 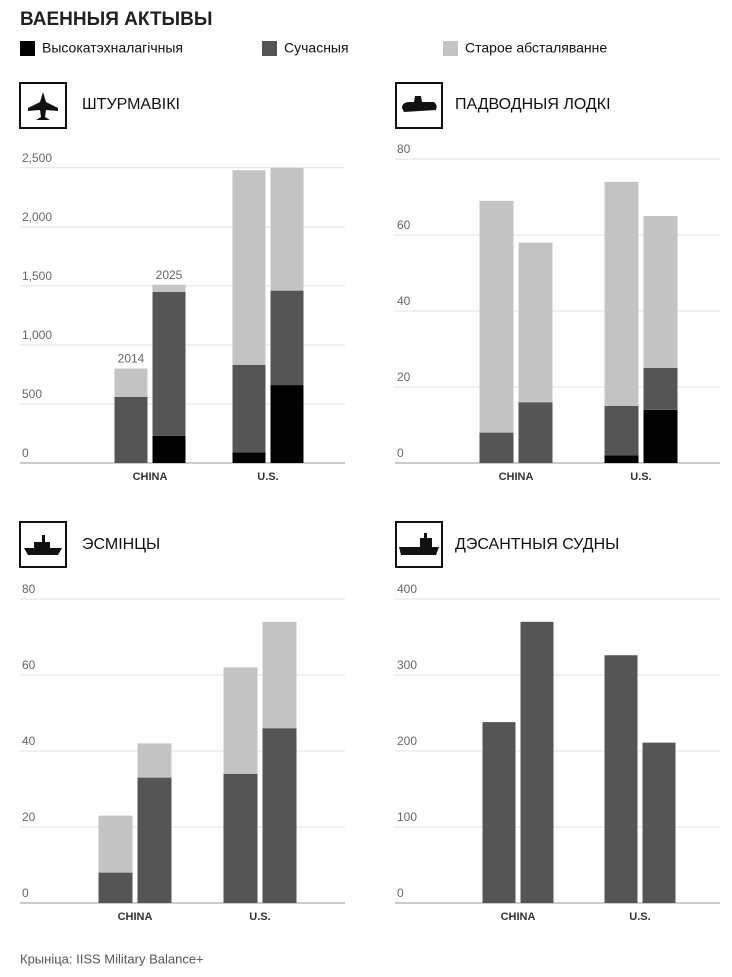 What do you see at coordinates (112, 48) in the screenshot?
I see `legend-label: Высокатэхналагічныя` at bounding box center [112, 48].